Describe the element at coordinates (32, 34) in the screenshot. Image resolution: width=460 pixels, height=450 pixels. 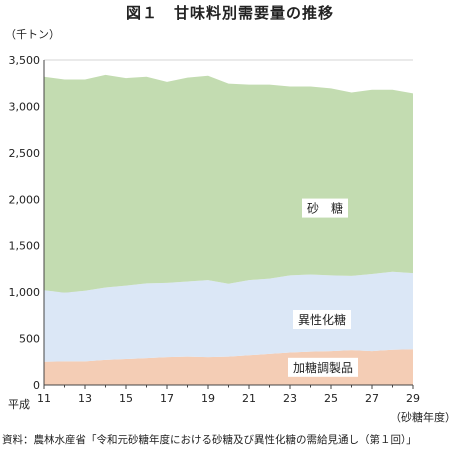
I see `y-axis-unit-label: （千トン）` at that location.